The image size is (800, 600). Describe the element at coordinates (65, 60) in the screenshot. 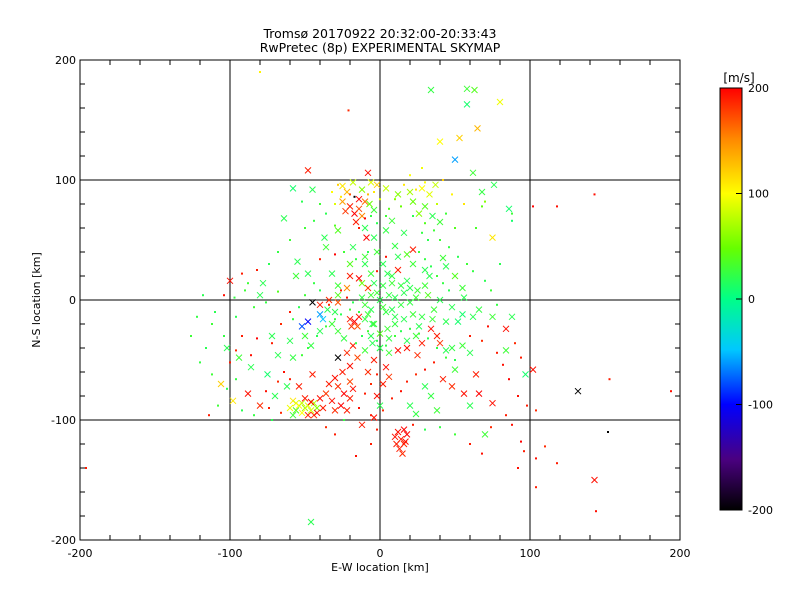

I see `y-tick-label: 200` at that location.